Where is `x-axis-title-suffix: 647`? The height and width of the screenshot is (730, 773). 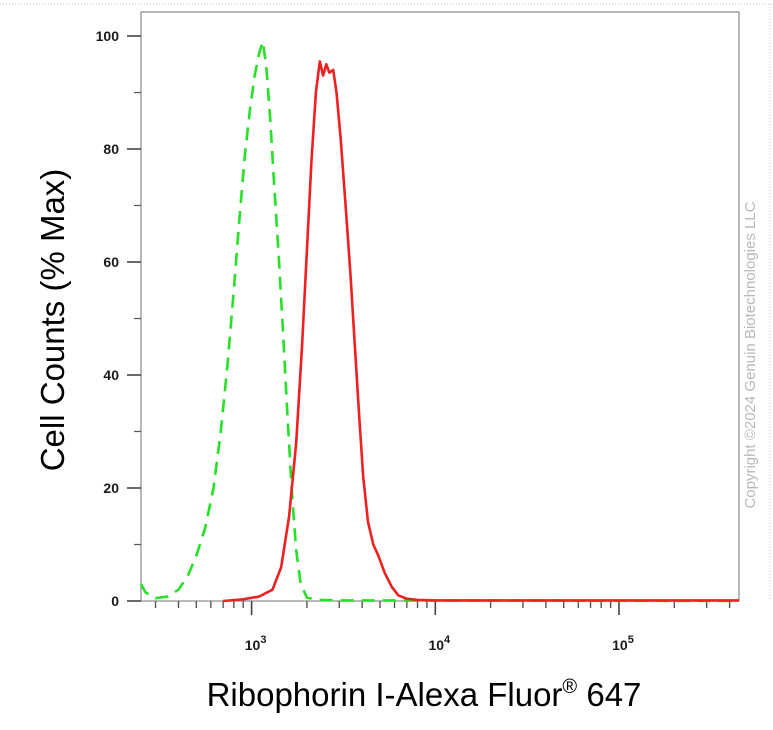 x-axis-title-suffix: 647 is located at coordinates (609, 694).